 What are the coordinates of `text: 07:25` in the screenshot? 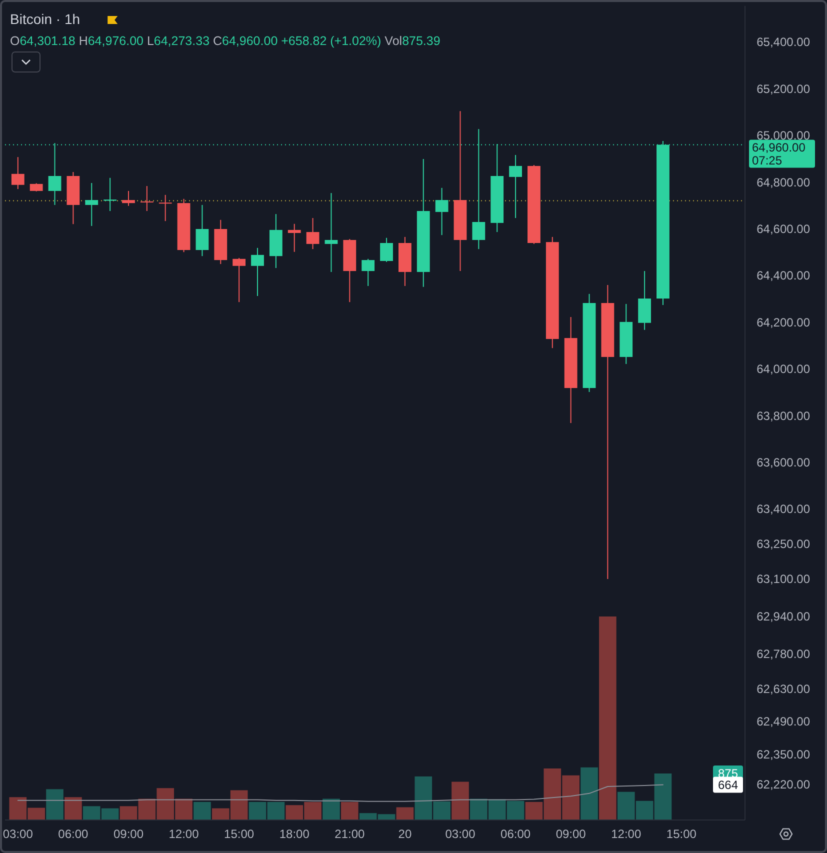 It's located at (767, 161).